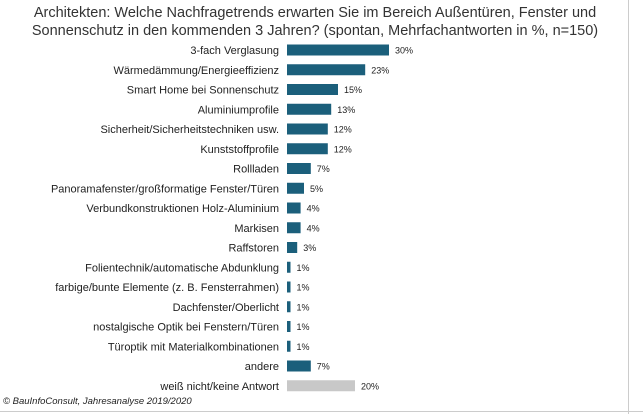  What do you see at coordinates (346, 110) in the screenshot?
I see `data-label: 13%` at bounding box center [346, 110].